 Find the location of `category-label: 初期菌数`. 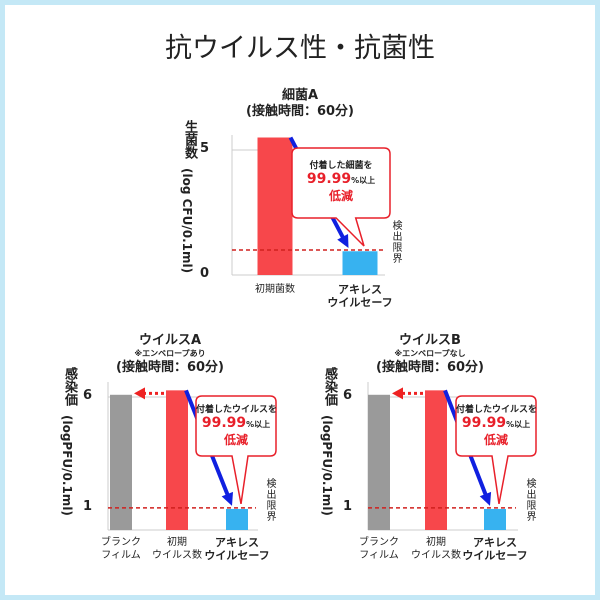

category-label: 初期菌数 is located at coordinates (275, 289).